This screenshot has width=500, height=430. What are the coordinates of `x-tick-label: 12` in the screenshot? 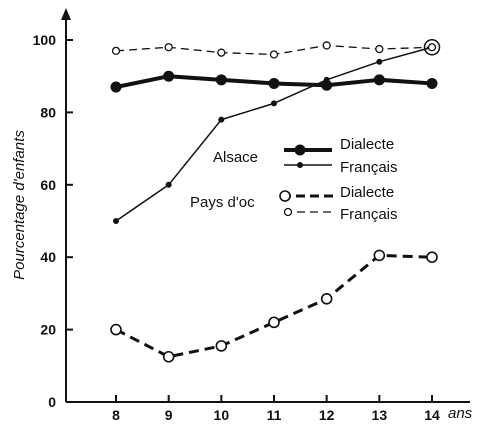 It's located at (327, 415).